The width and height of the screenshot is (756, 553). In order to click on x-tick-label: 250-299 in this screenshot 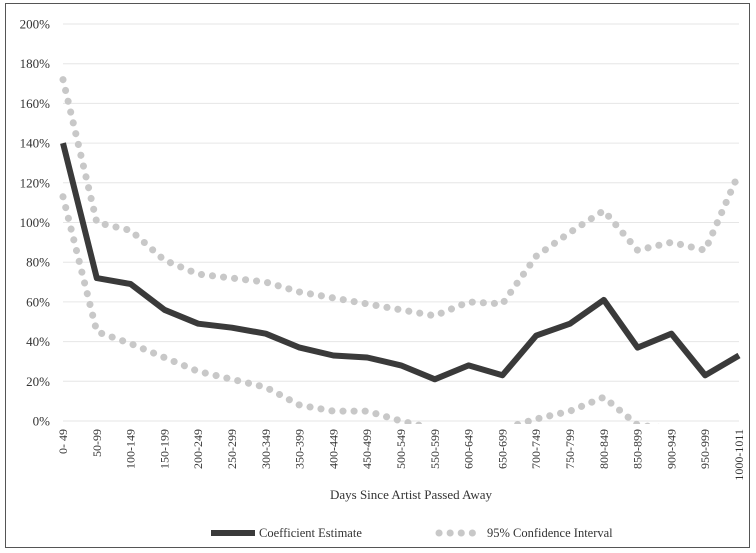, I will do `click(232, 449)`.